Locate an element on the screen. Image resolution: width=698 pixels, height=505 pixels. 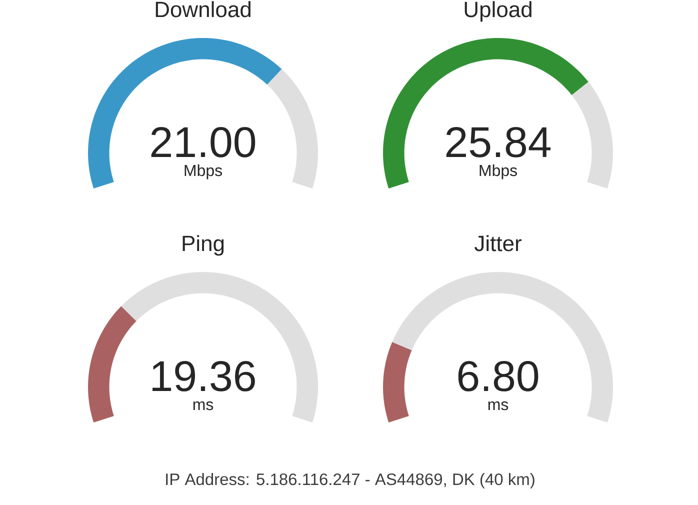
chart-title: Download is located at coordinates (203, 9).